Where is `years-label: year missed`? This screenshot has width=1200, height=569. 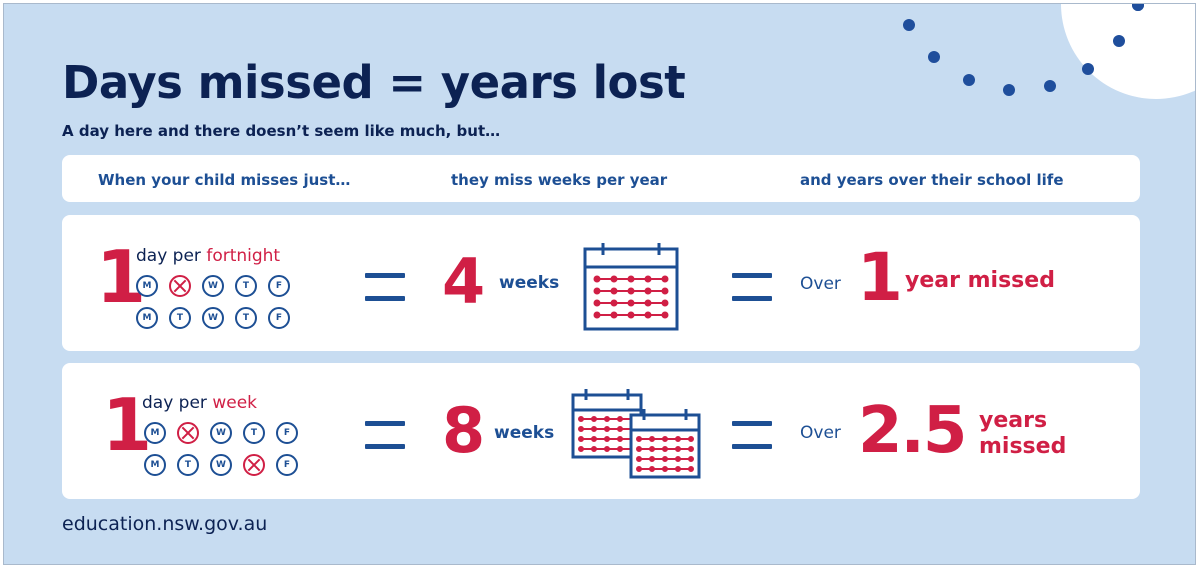
years-label: year missed is located at coordinates (980, 280).